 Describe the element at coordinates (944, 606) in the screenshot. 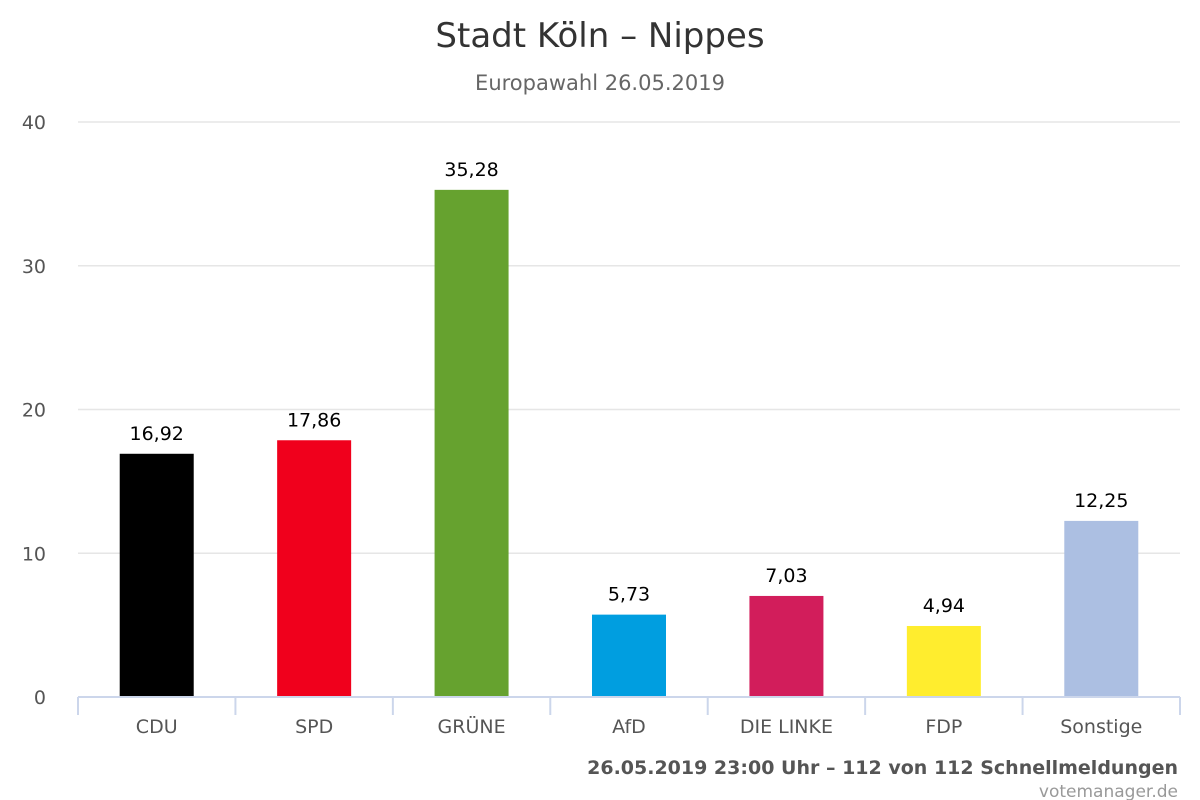

I see `data-label: 4,94` at that location.